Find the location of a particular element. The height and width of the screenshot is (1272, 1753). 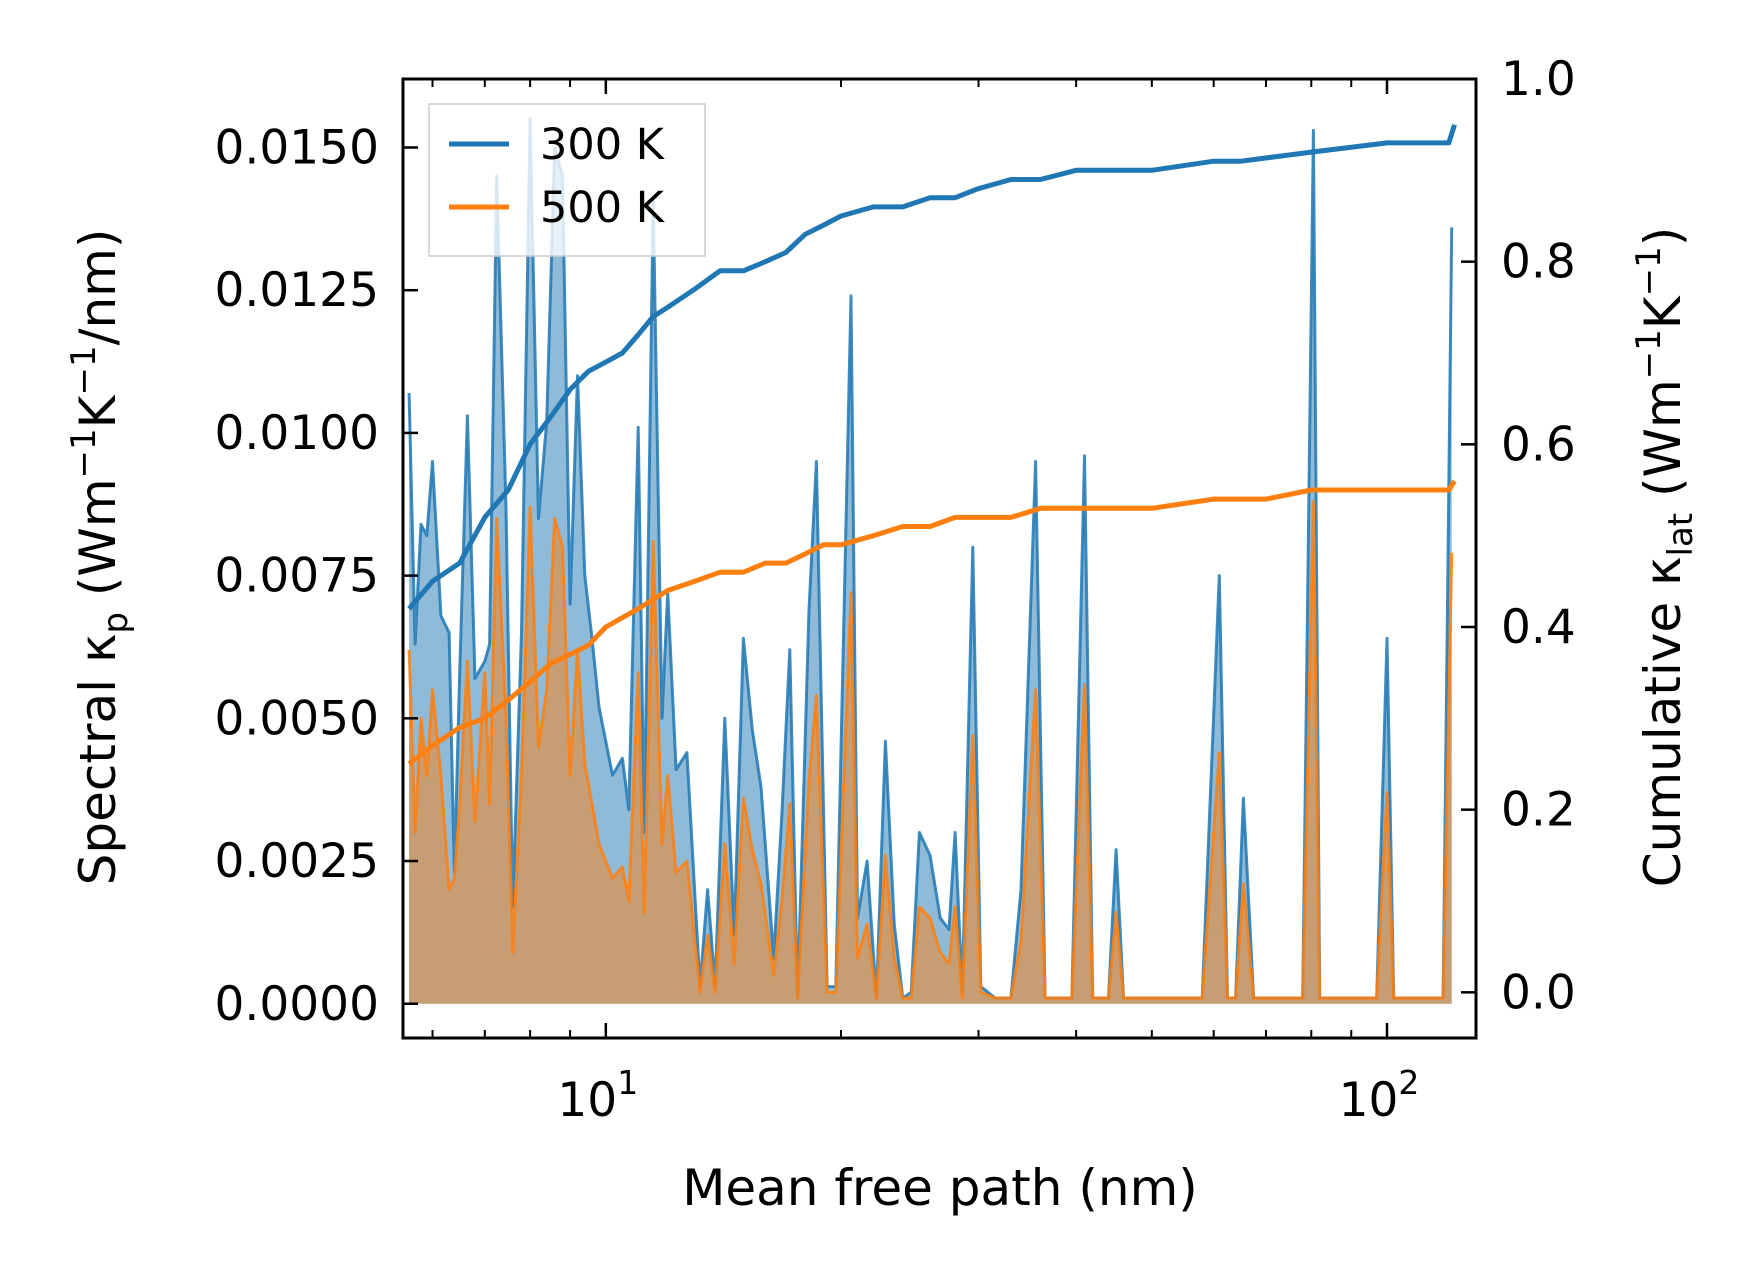

legend-label-300k: 300 K is located at coordinates (603, 145).